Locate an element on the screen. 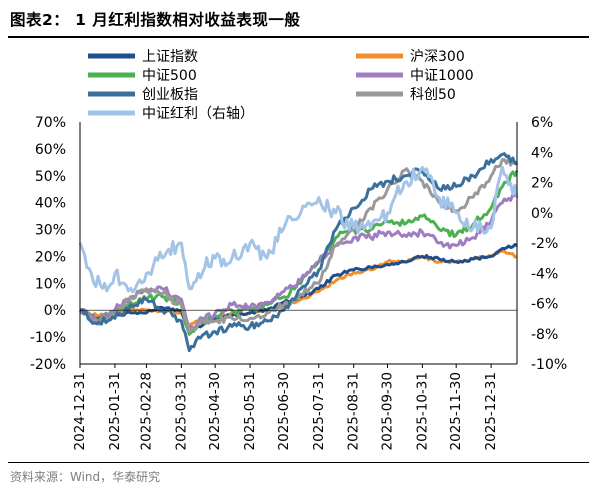 The image size is (597, 490). left-tick-label: 10% is located at coordinates (50, 284).